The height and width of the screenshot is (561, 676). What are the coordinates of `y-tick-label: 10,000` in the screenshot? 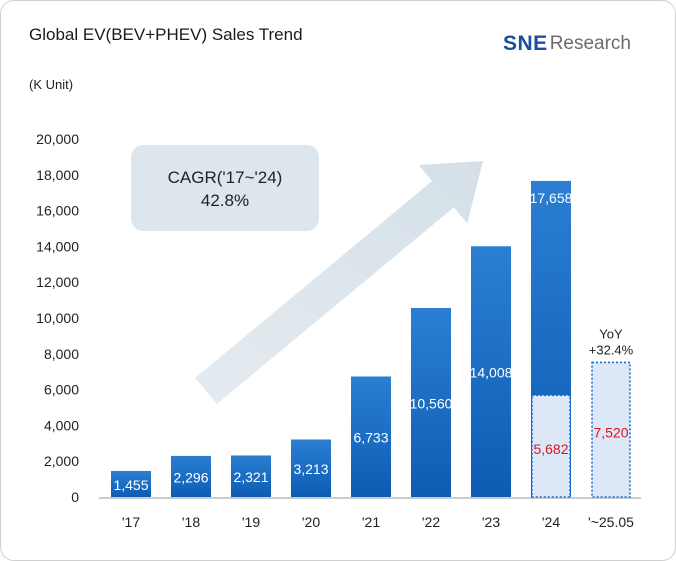 It's located at (57, 318).